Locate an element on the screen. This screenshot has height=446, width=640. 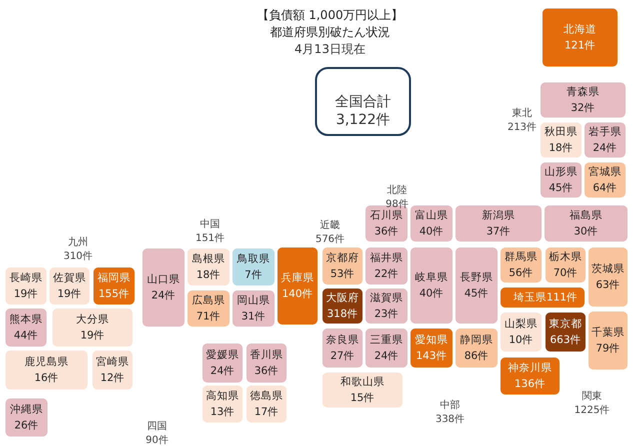
category-label: 石川県 is located at coordinates (386, 215).